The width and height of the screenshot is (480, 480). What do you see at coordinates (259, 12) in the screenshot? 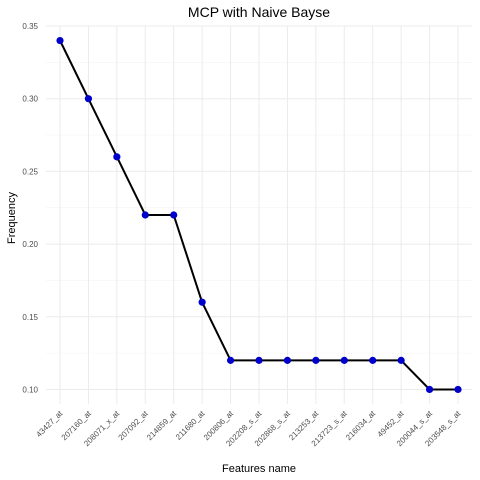
I see `chart-title: MCP with Naive Bayse` at bounding box center [259, 12].